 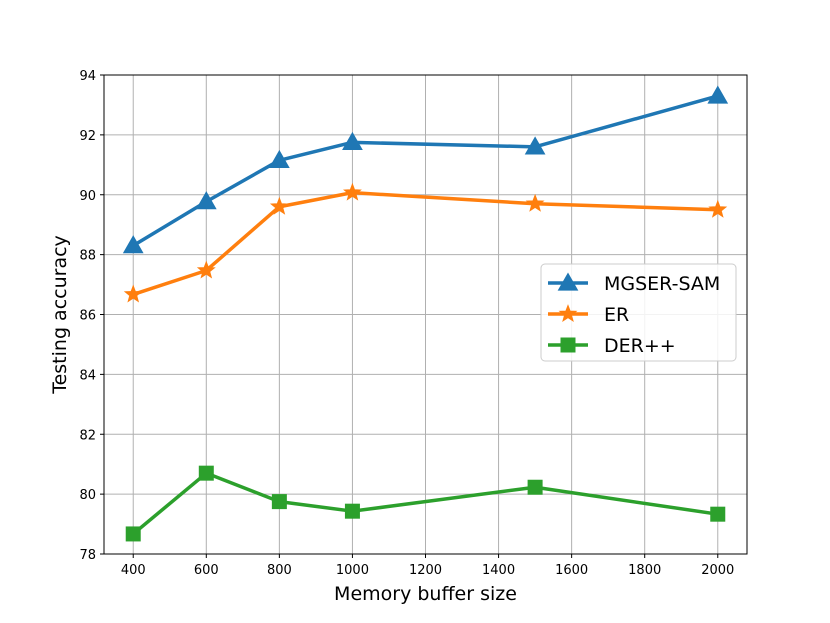 I want to click on legend-label-er: ER, so click(x=616, y=315).